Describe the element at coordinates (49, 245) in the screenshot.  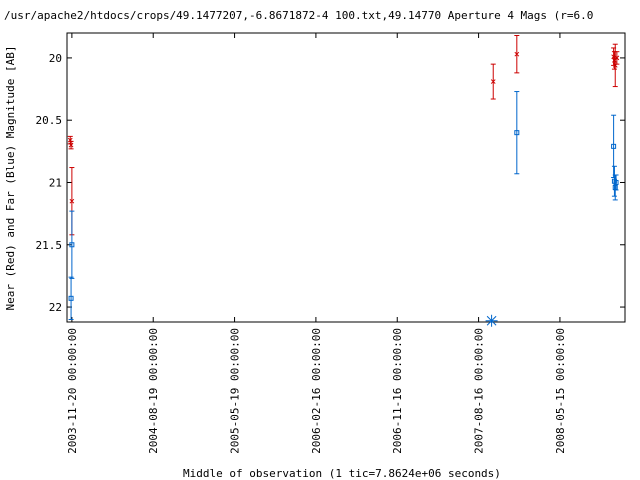
I see `y-tick-label: 21.5` at that location.